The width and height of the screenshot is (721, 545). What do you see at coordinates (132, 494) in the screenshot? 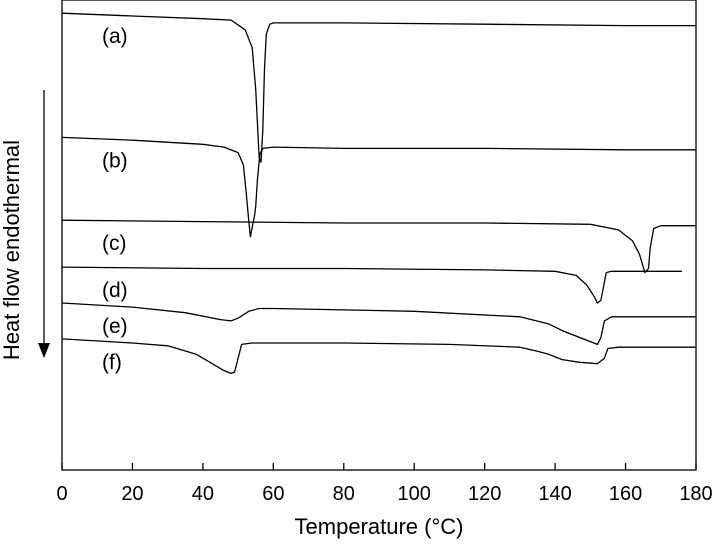
I see `x-tick-label: 20` at bounding box center [132, 494].